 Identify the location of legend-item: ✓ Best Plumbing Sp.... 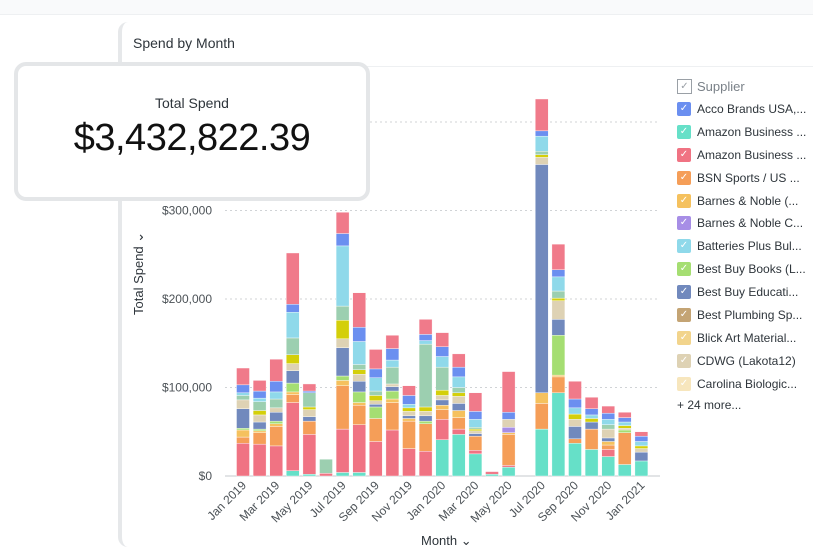
(745, 315).